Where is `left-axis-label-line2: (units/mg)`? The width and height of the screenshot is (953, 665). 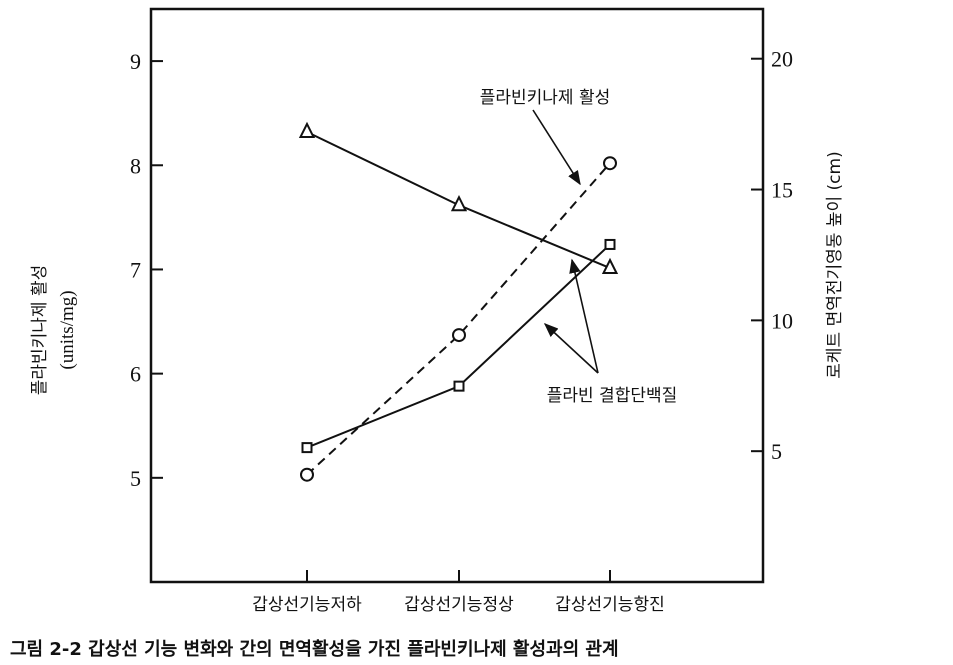
left-axis-label-line2: (units/mg) is located at coordinates (67, 329).